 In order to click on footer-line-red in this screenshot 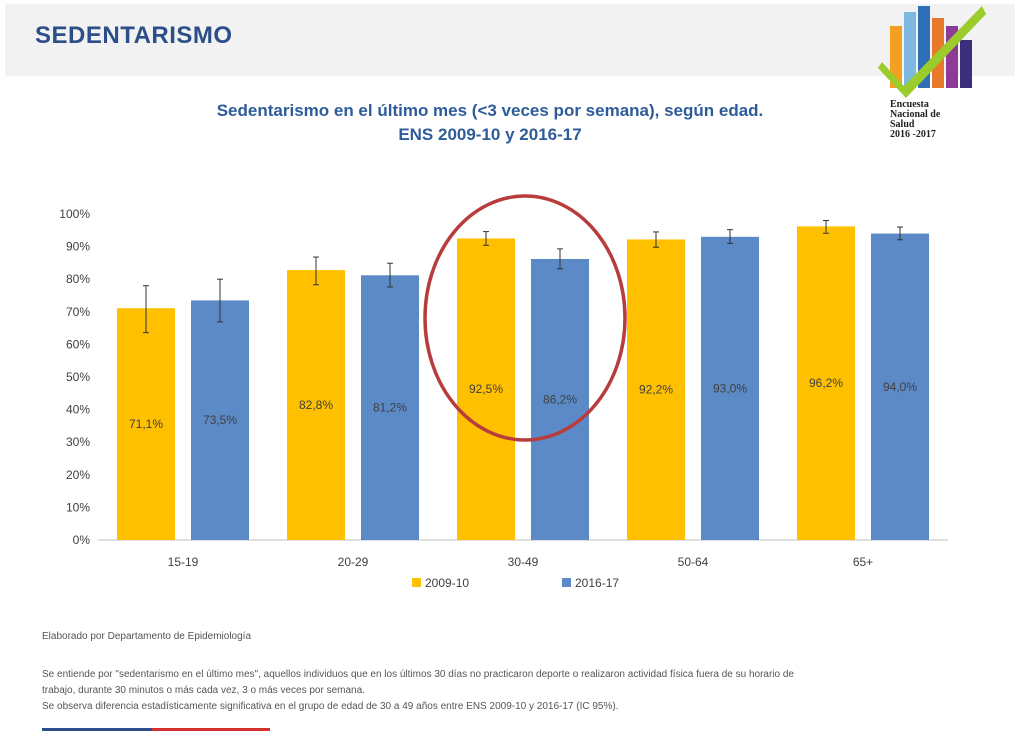, I will do `click(211, 729)`.